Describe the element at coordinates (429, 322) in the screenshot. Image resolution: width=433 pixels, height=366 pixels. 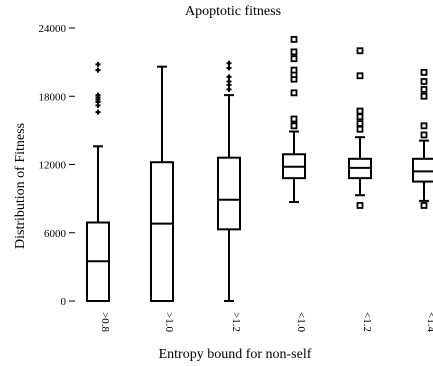
I see `x-tick-label: <1.4` at that location.